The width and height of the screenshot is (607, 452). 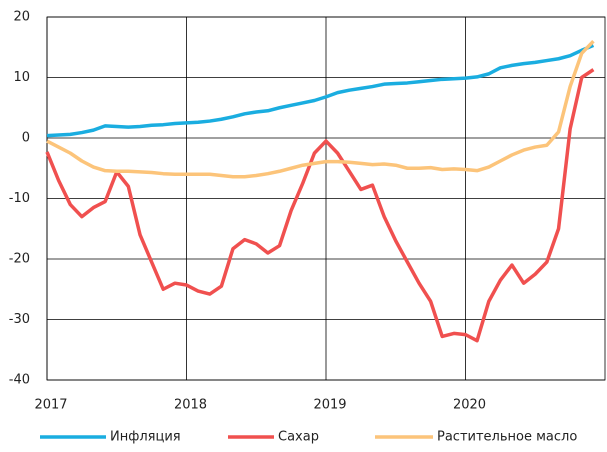 I want to click on legend-label: Сахар, so click(x=298, y=437).